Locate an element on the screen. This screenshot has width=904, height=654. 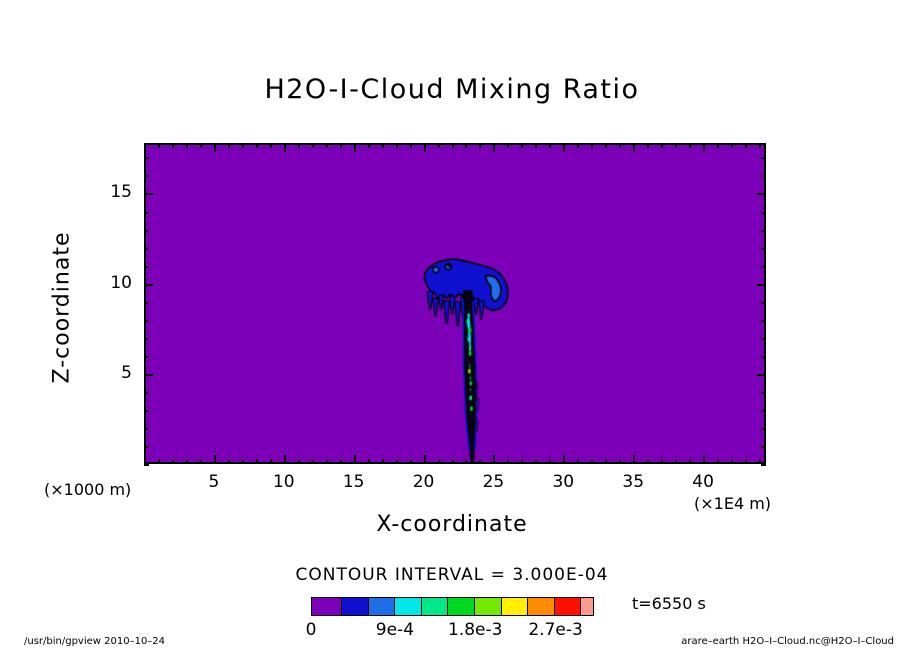
x-tick-label: 30 is located at coordinates (563, 482).